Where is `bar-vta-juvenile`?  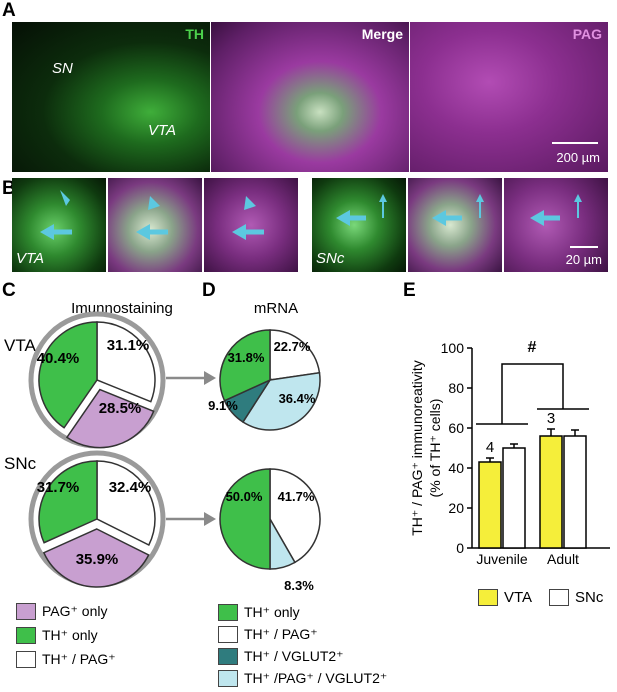
bar-vta-juvenile is located at coordinates (490, 505).